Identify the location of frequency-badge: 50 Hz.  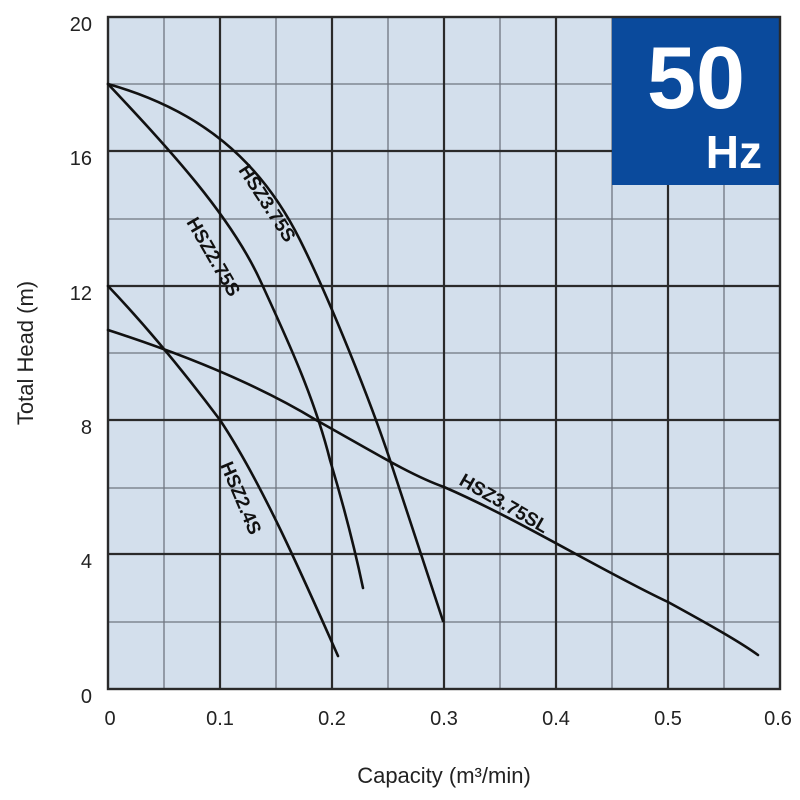
(696, 101).